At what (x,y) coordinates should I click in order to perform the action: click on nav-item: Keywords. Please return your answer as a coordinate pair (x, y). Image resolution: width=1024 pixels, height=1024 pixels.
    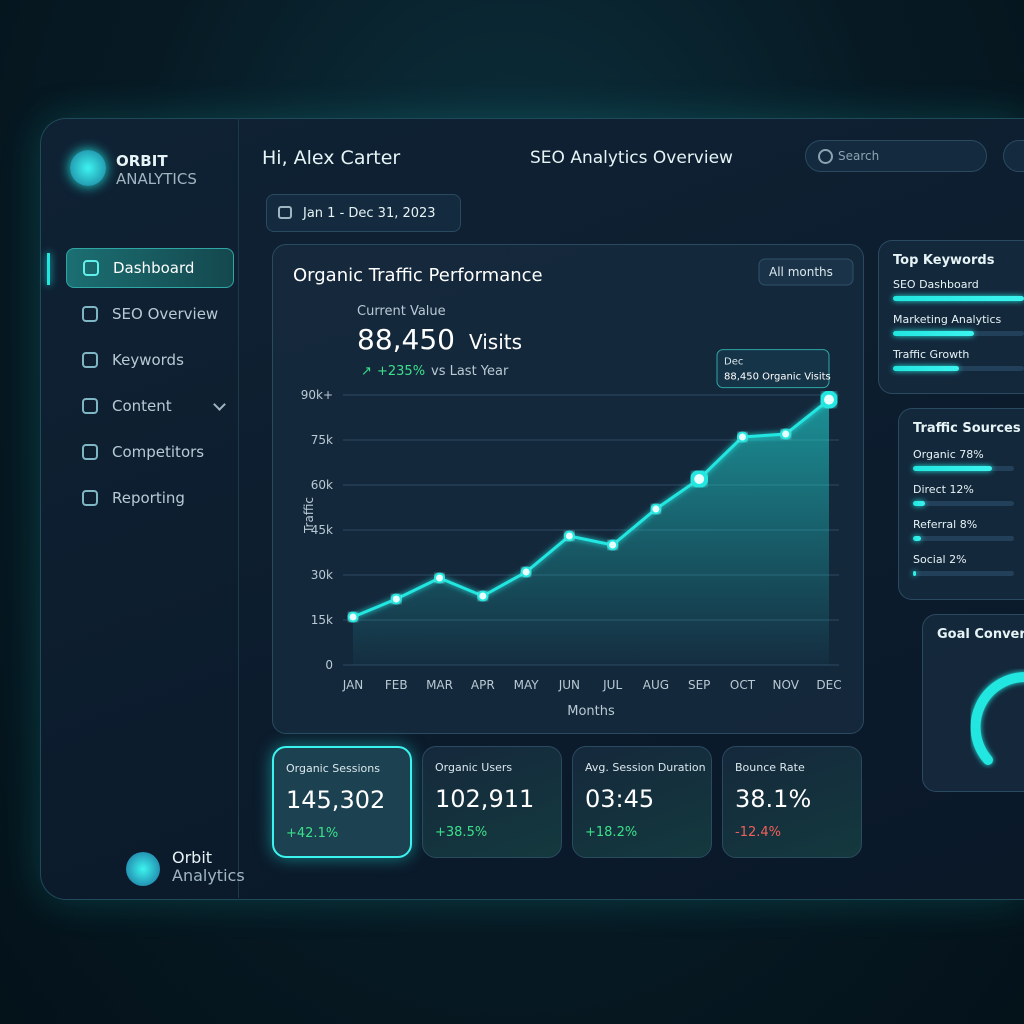
    Looking at the image, I should click on (150, 360).